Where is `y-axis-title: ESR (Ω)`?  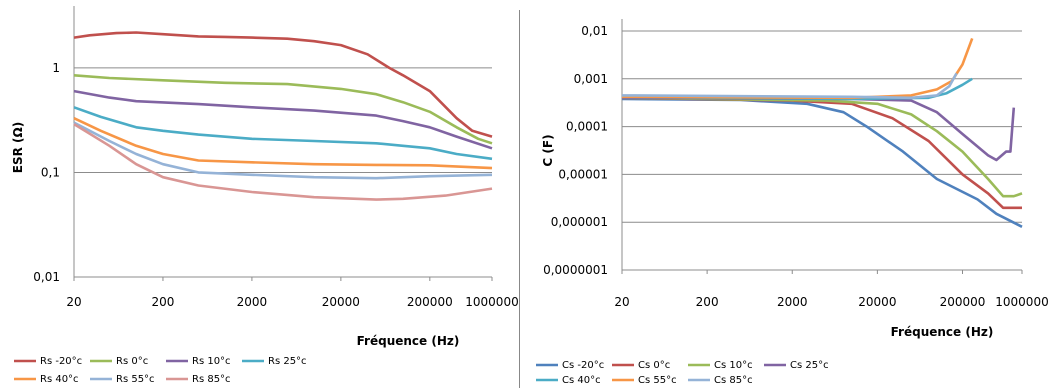
y-axis-title: ESR (Ω) is located at coordinates (18, 147).